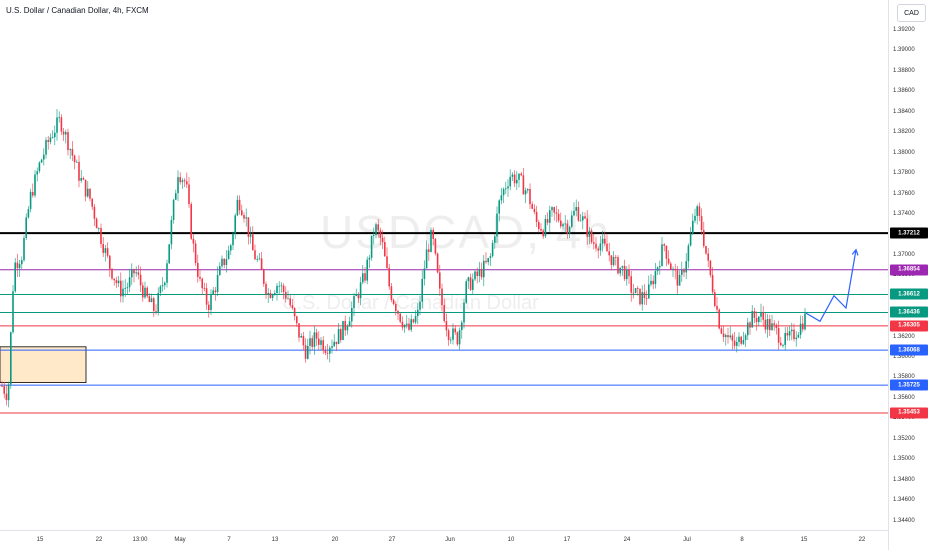  I want to click on price-tick: 1.36000, so click(904, 357).